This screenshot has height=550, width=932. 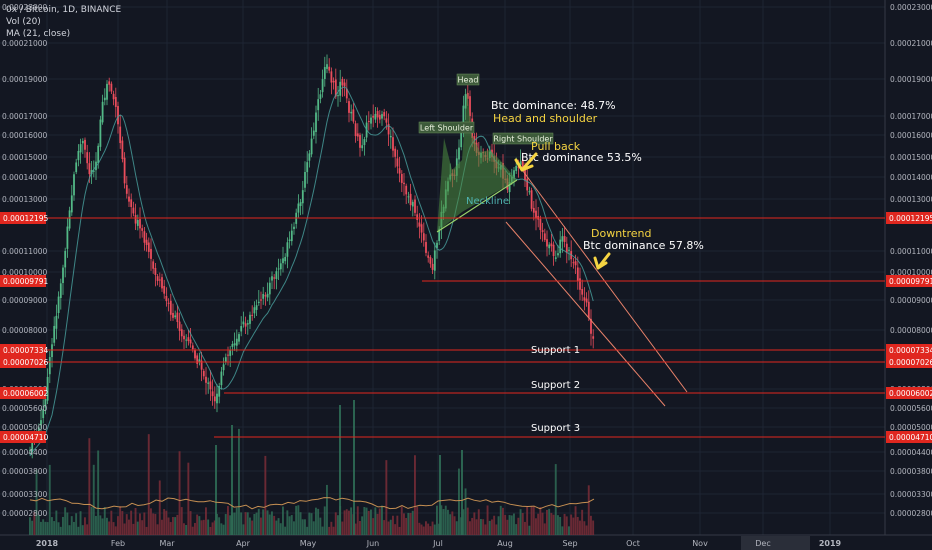 I want to click on time-axis-highlight, so click(x=775, y=543).